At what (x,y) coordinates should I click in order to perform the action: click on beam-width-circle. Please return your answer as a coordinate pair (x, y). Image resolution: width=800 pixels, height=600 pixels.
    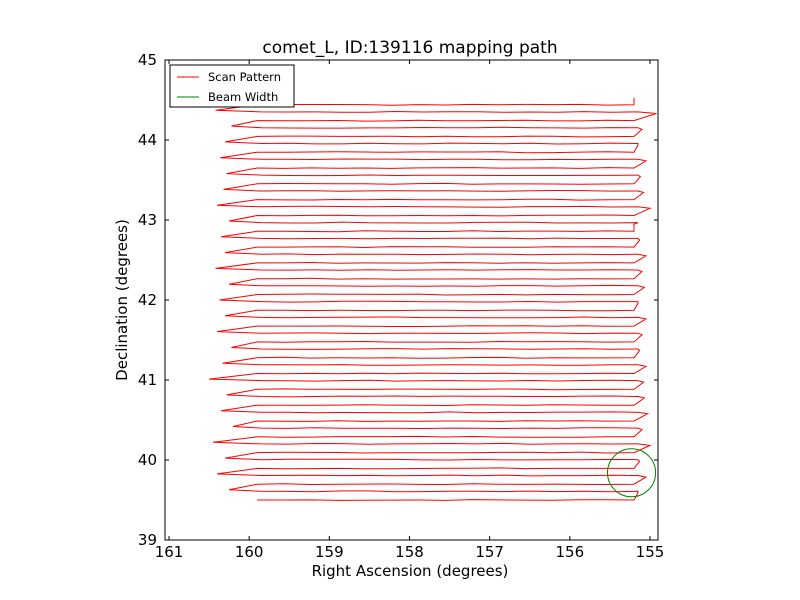
    Looking at the image, I should click on (631, 473).